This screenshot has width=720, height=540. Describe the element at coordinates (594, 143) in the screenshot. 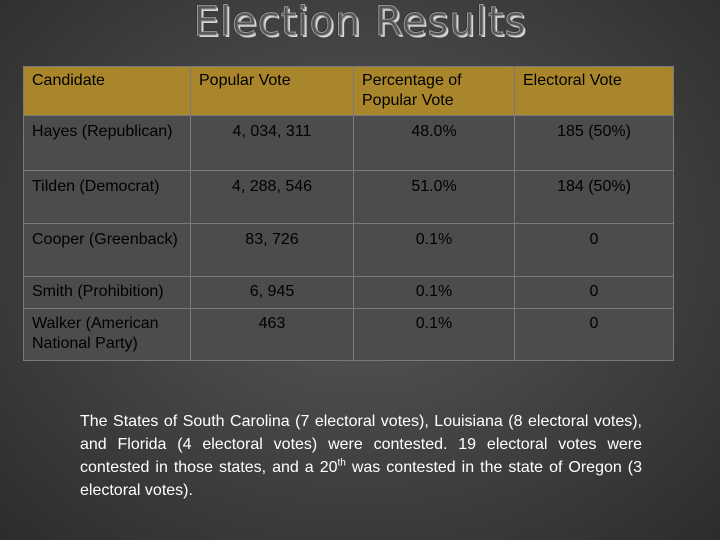

I see `cell-electoral-vote: 185 (50%)` at that location.